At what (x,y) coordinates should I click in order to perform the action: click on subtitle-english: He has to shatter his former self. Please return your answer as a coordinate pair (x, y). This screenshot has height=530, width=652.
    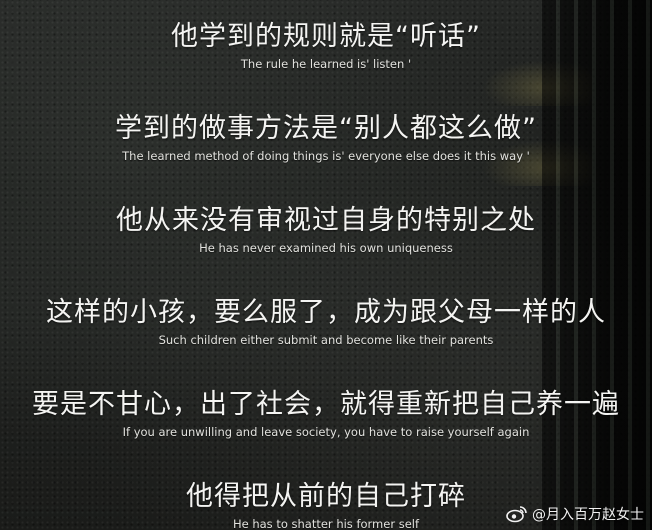
    Looking at the image, I should click on (326, 523).